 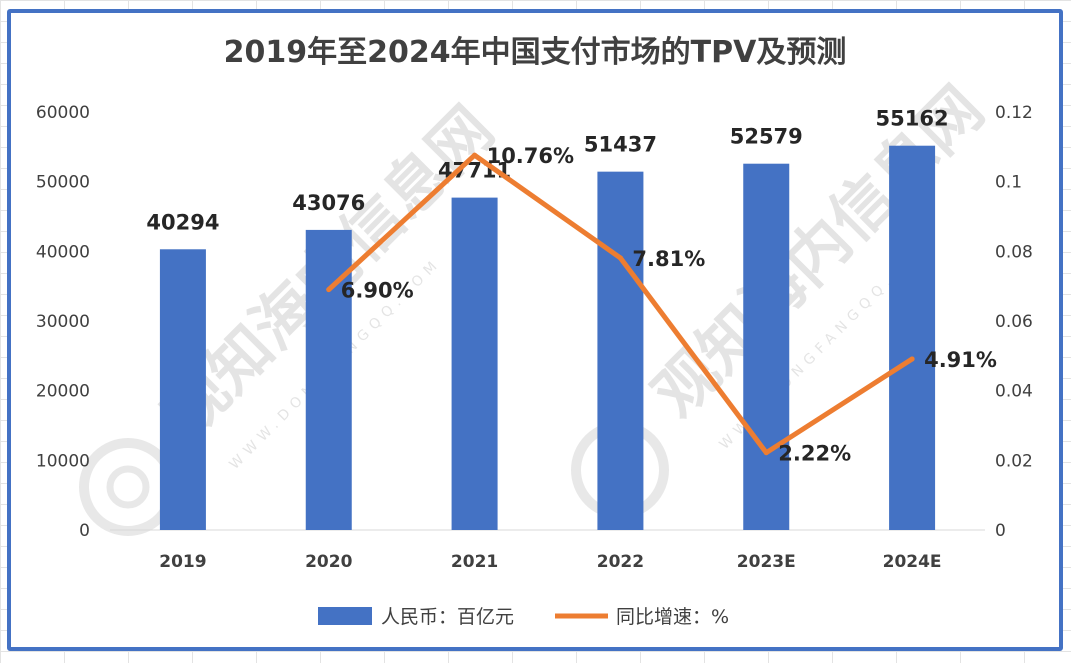 I want to click on left-axis-tick-label: 50000, so click(x=63, y=183).